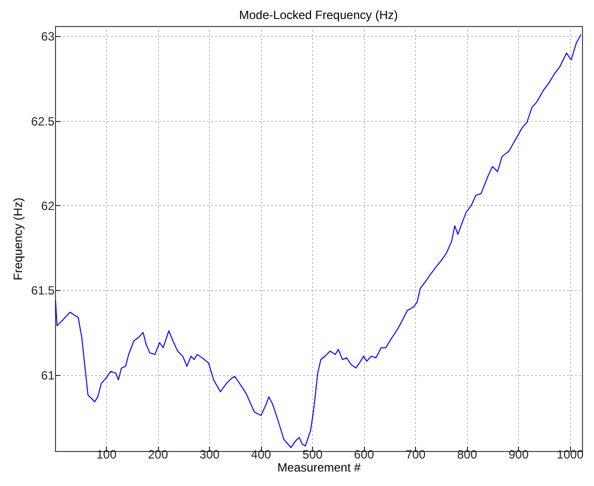 The image size is (594, 486). I want to click on y-tick-label: 63, so click(48, 37).